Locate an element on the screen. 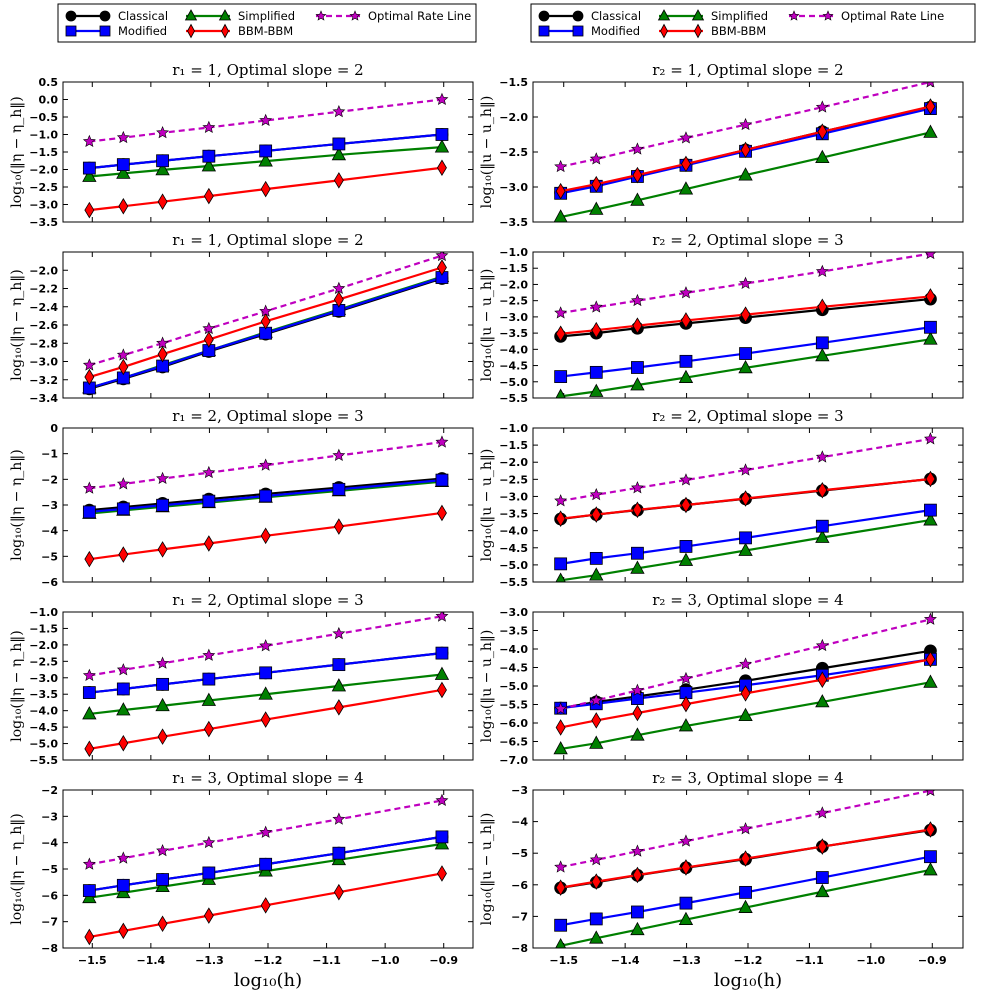 Image resolution: width=981 pixels, height=992 pixels. y-tick-label: −2.6 is located at coordinates (43, 325).